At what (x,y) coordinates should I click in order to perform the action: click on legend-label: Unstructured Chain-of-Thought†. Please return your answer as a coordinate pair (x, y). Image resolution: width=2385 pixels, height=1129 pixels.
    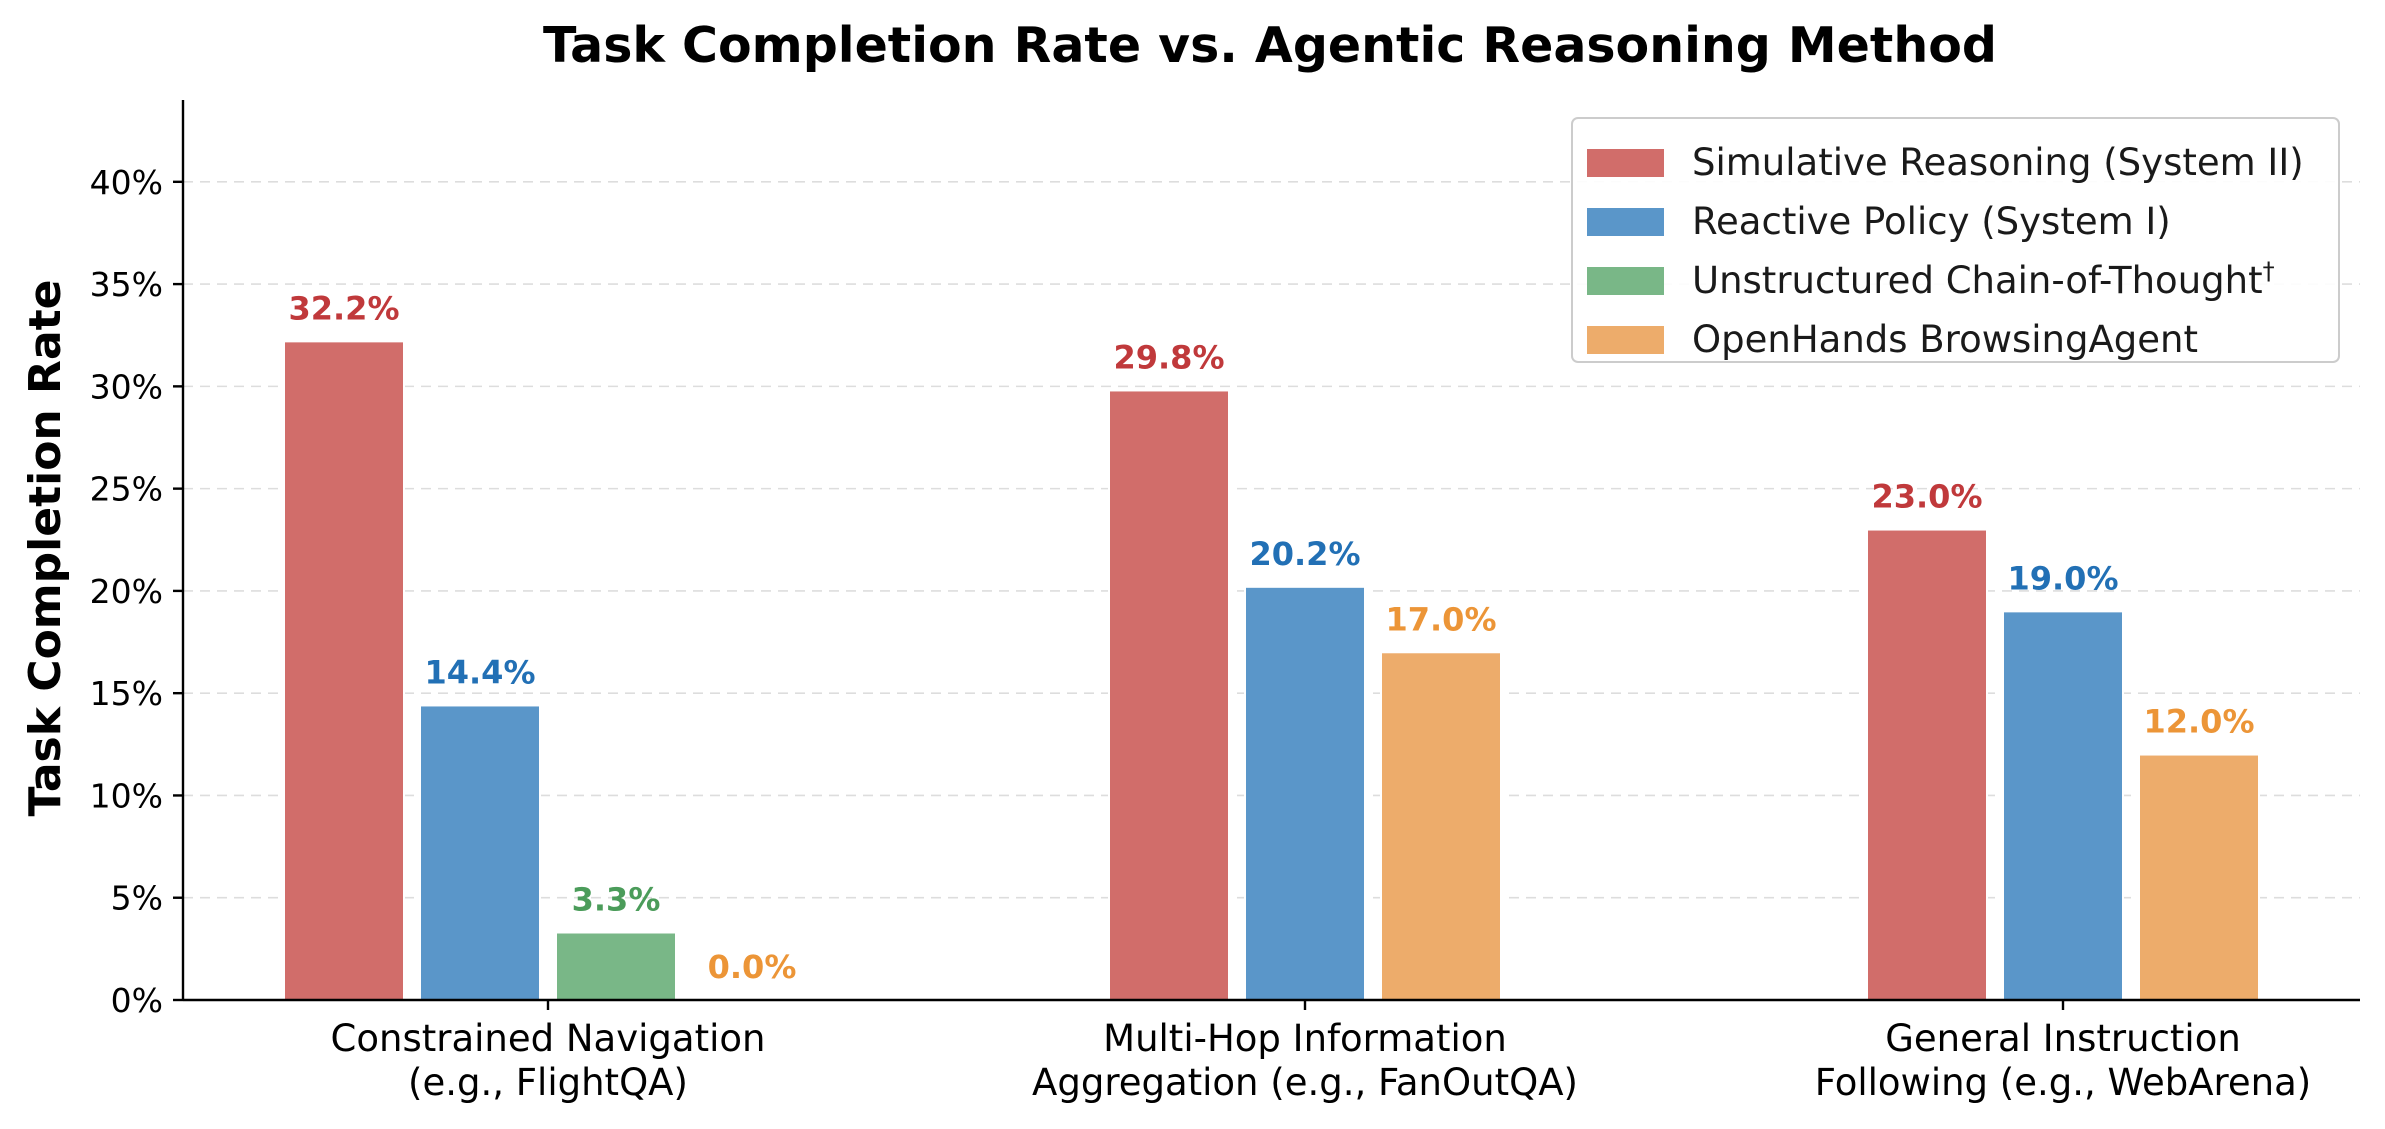
    Looking at the image, I should click on (1983, 279).